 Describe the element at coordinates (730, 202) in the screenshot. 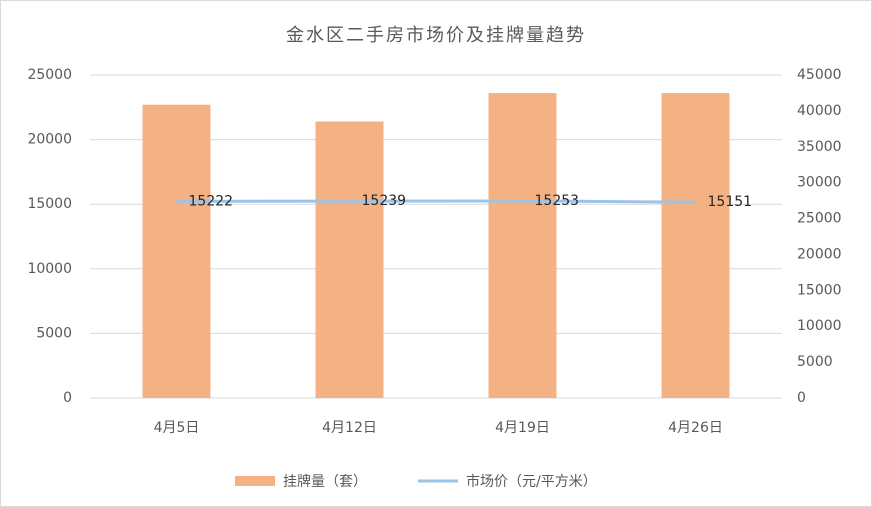

I see `data-label: 15151` at that location.